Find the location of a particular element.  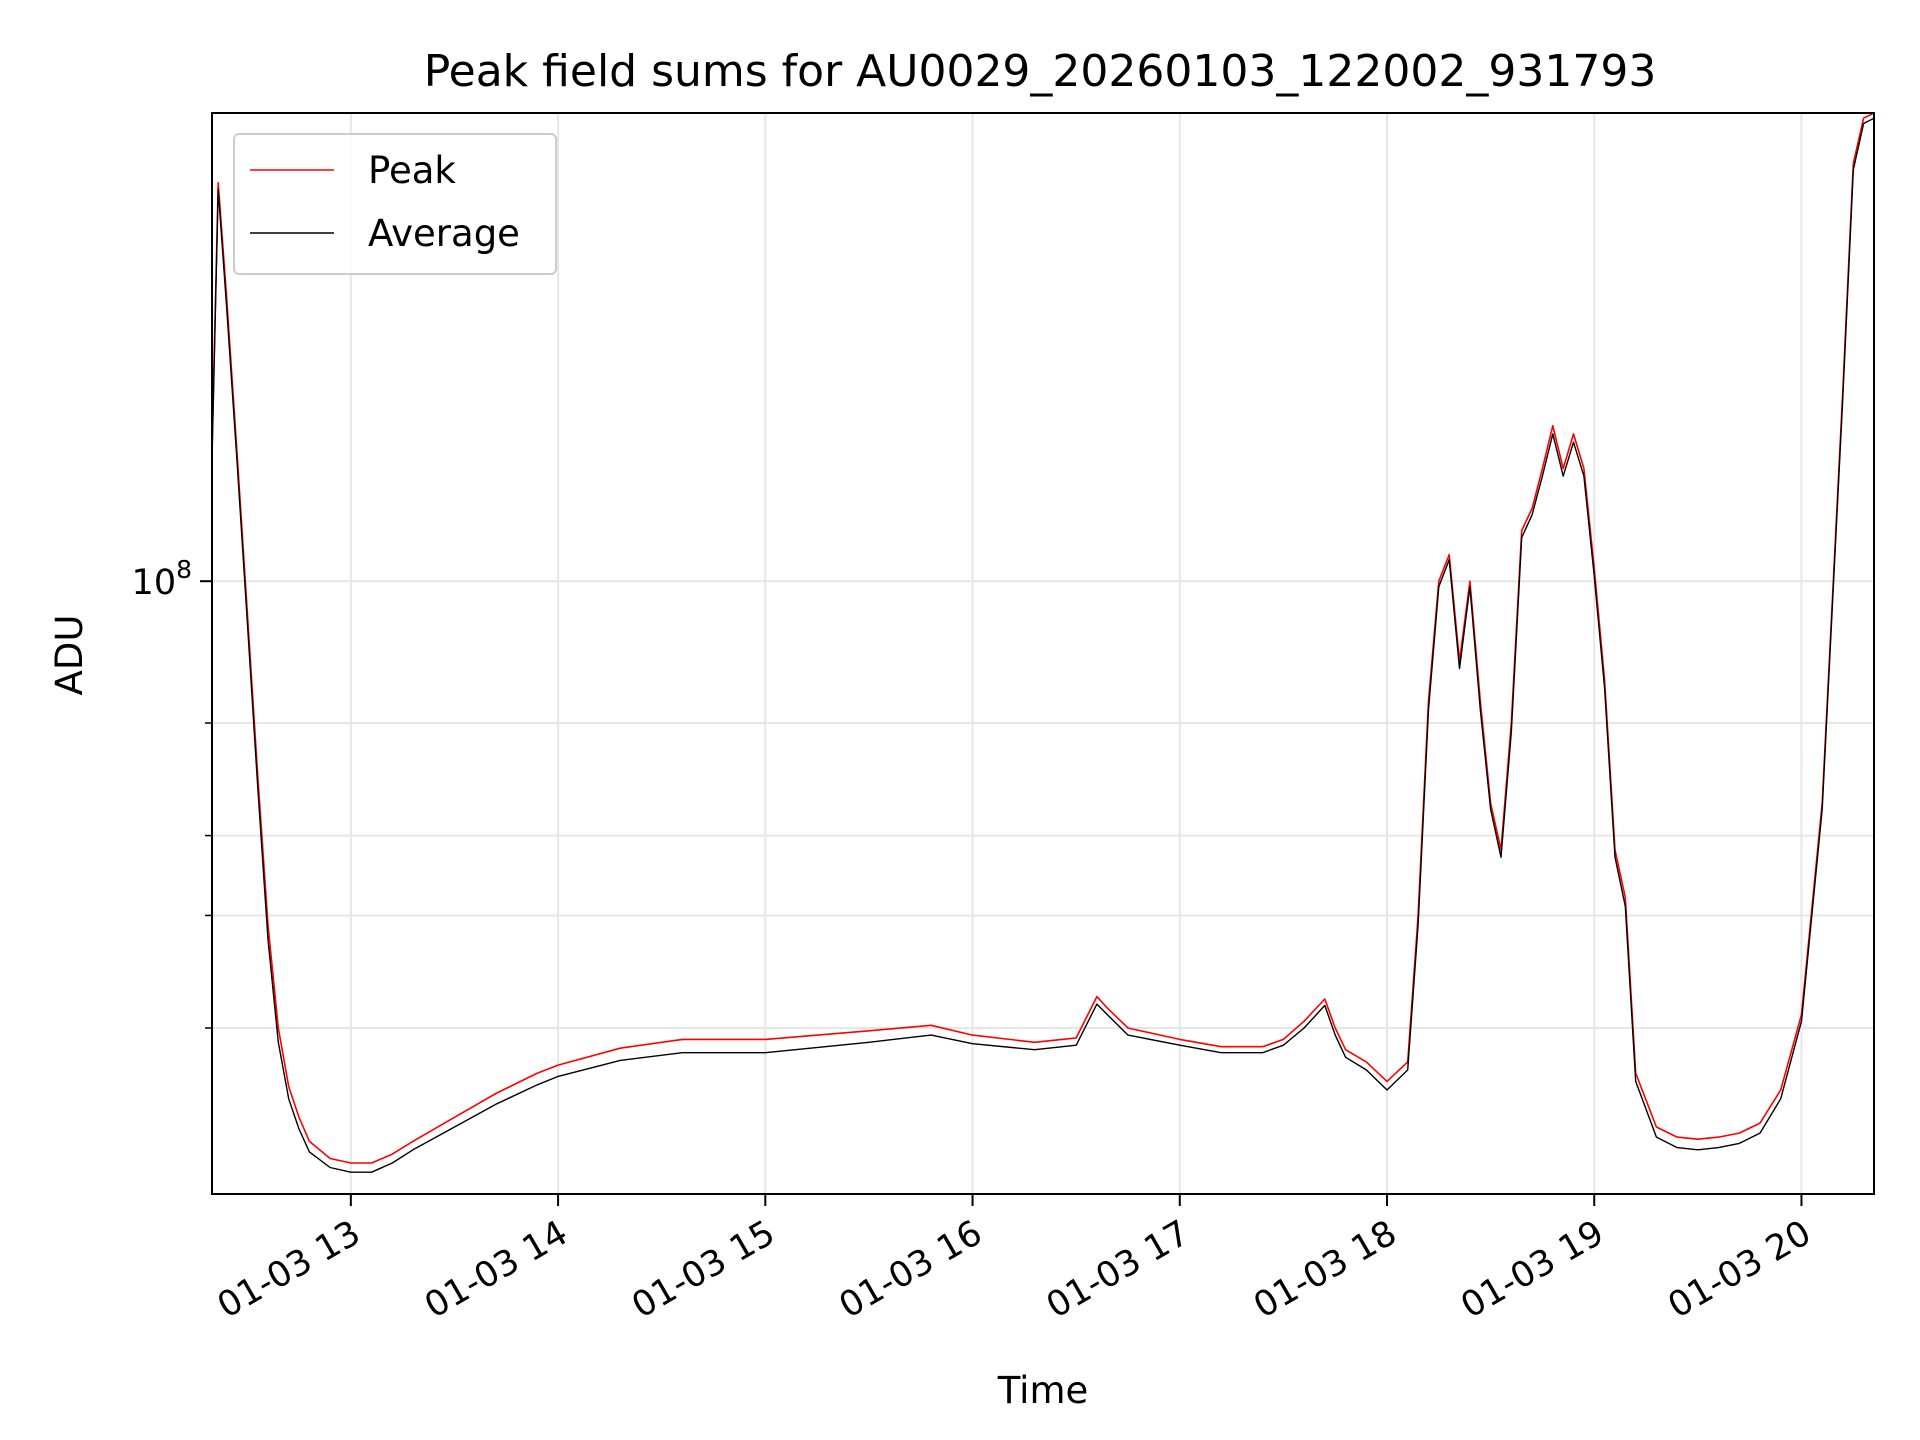

legend-box is located at coordinates (395, 204).